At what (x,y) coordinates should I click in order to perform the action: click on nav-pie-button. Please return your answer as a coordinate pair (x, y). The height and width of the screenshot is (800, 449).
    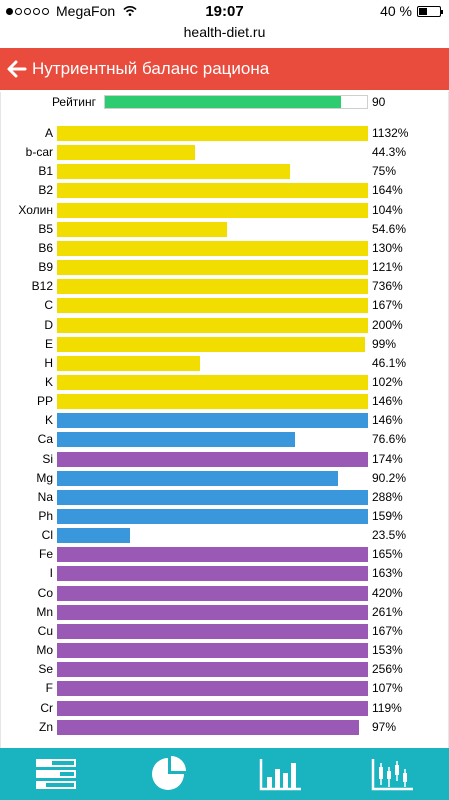
    Looking at the image, I should click on (168, 774).